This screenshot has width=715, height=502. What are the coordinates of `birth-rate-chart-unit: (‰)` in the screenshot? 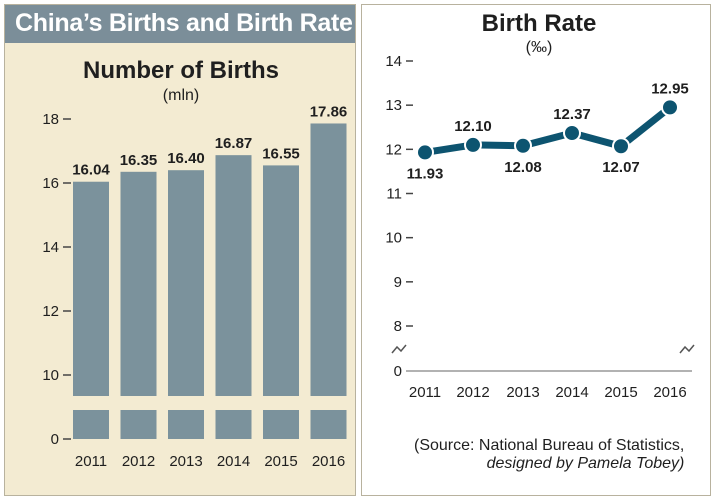 It's located at (539, 47).